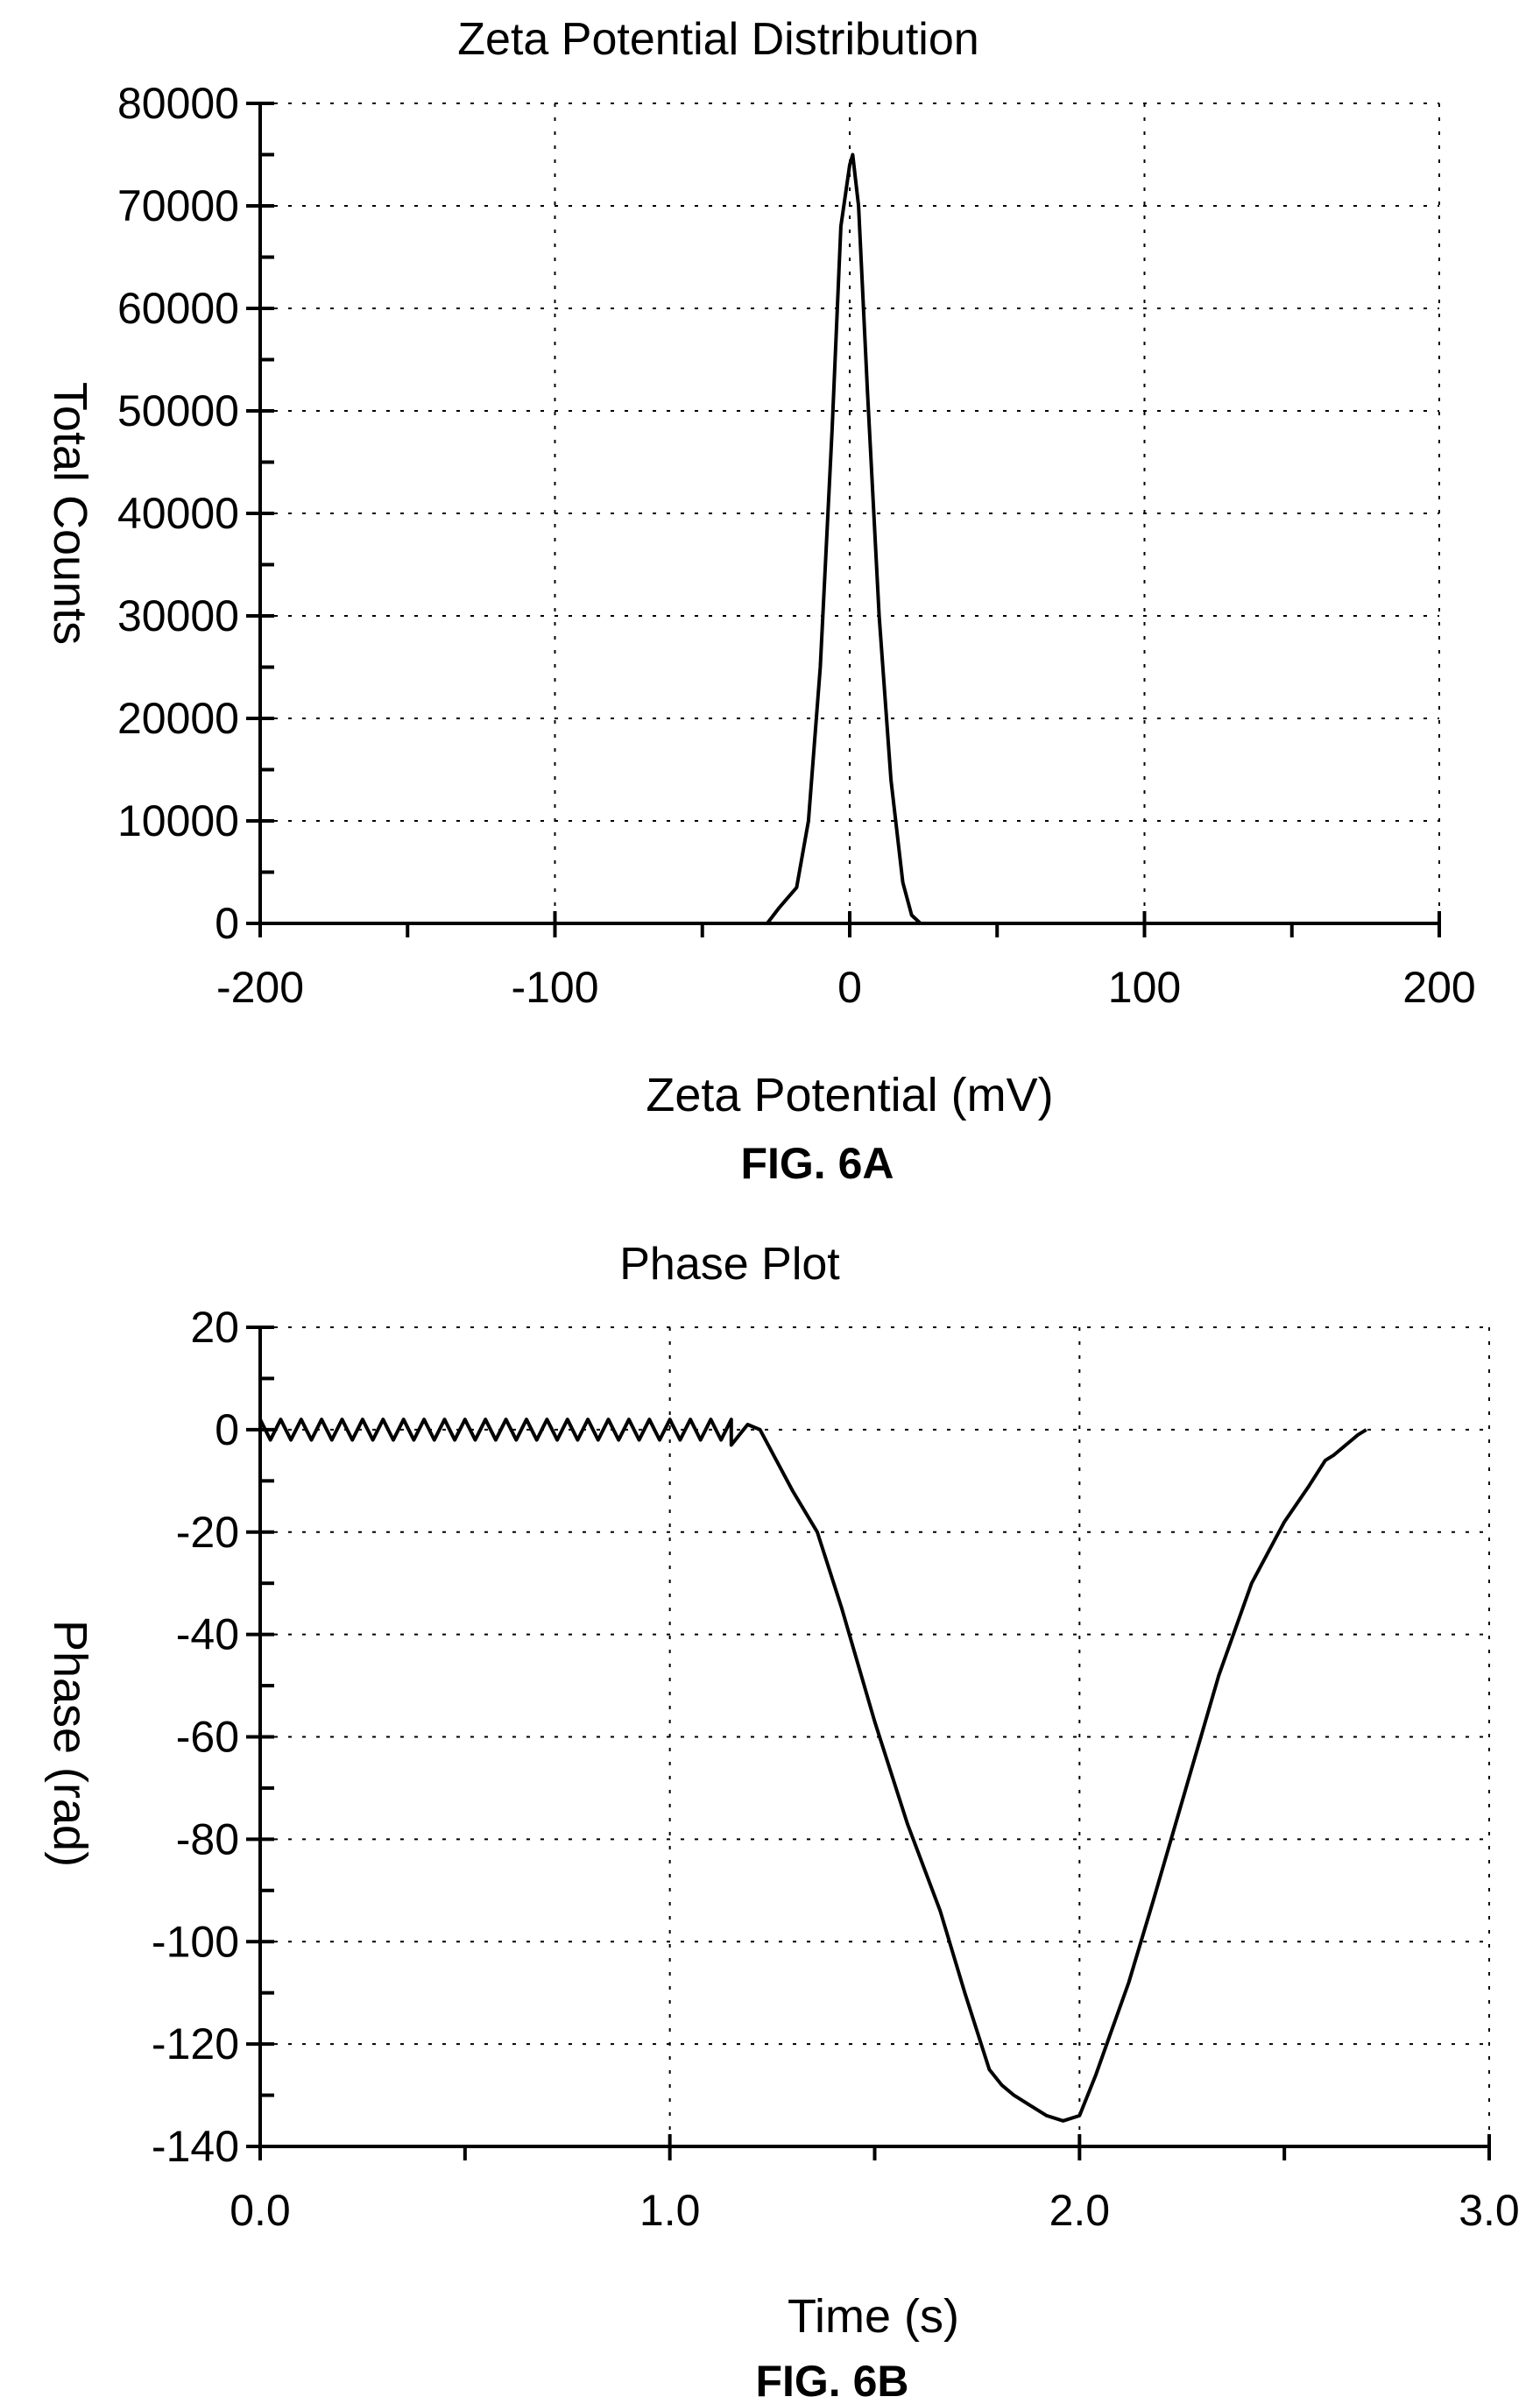 The height and width of the screenshot is (2404, 1540). What do you see at coordinates (196, 2044) in the screenshot?
I see `y-tick-label: -120` at bounding box center [196, 2044].